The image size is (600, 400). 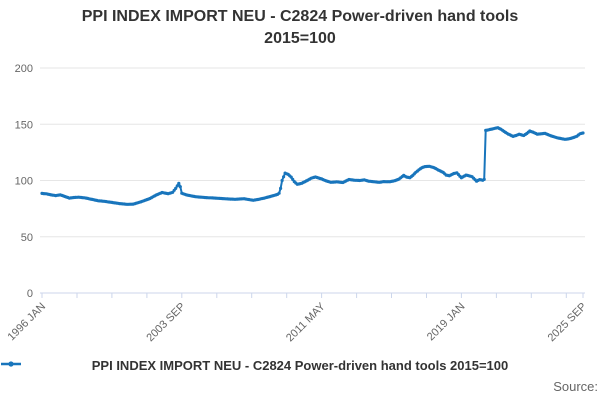 What do you see at coordinates (24, 182) in the screenshot?
I see `y-axis-label-100: 100` at bounding box center [24, 182].